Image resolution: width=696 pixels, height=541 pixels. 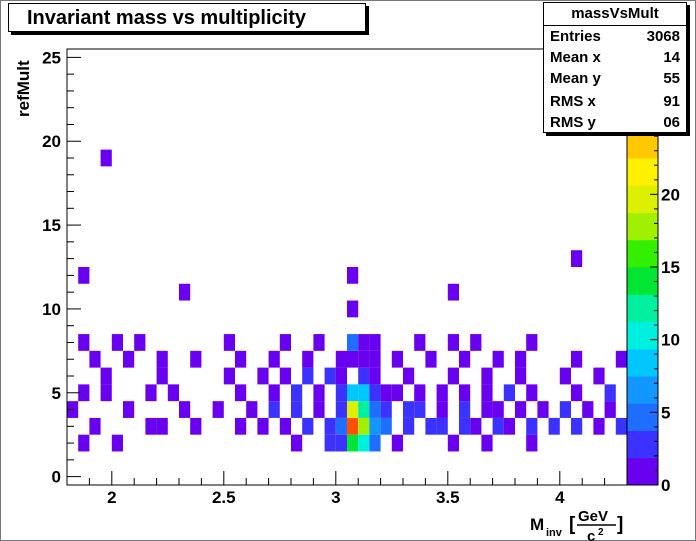 What do you see at coordinates (575, 57) in the screenshot?
I see `stats-key: Mean x` at bounding box center [575, 57].